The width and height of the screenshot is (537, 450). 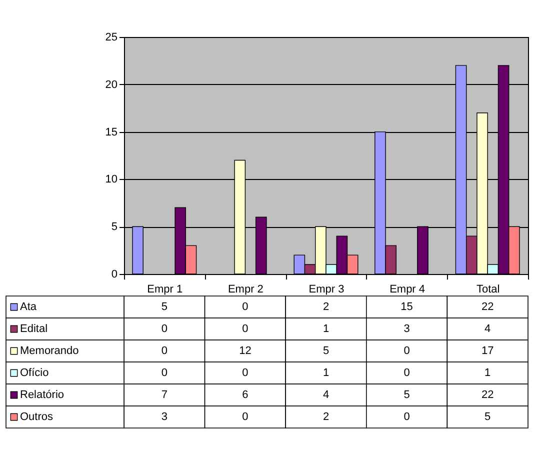 I want to click on x-tick-label: Total, so click(x=488, y=290).